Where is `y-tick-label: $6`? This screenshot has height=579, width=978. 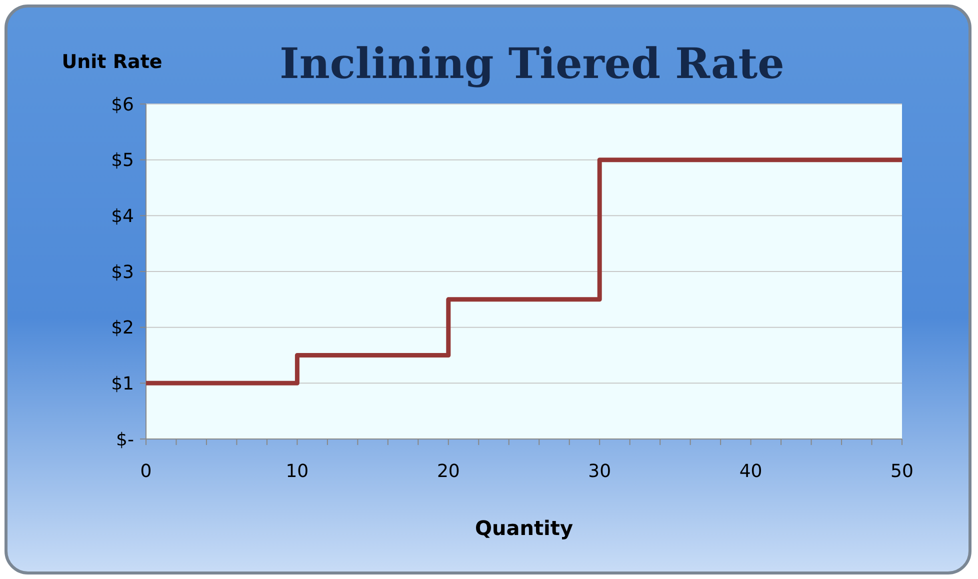 y-tick-label: $6 is located at coordinates (122, 105).